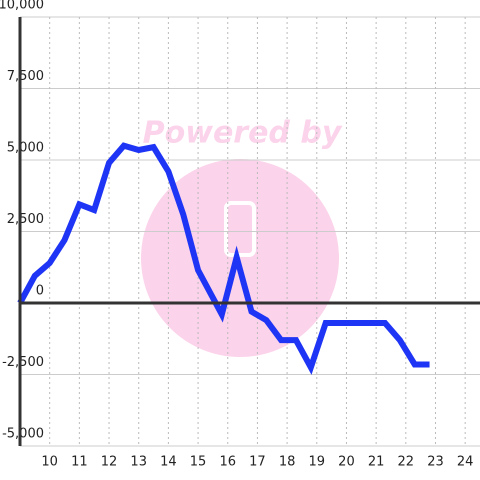 This screenshot has width=480, height=480. What do you see at coordinates (22, 6) in the screenshot?
I see `y-tick-label: 10,000` at bounding box center [22, 6].